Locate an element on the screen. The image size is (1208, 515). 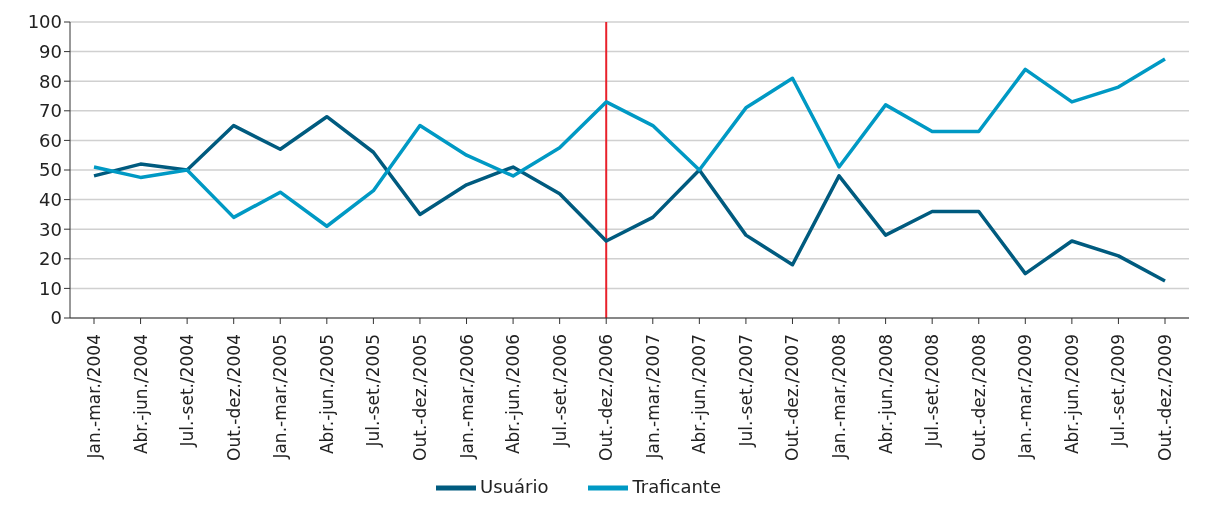
y-tick-label: 0 is located at coordinates (56, 318).